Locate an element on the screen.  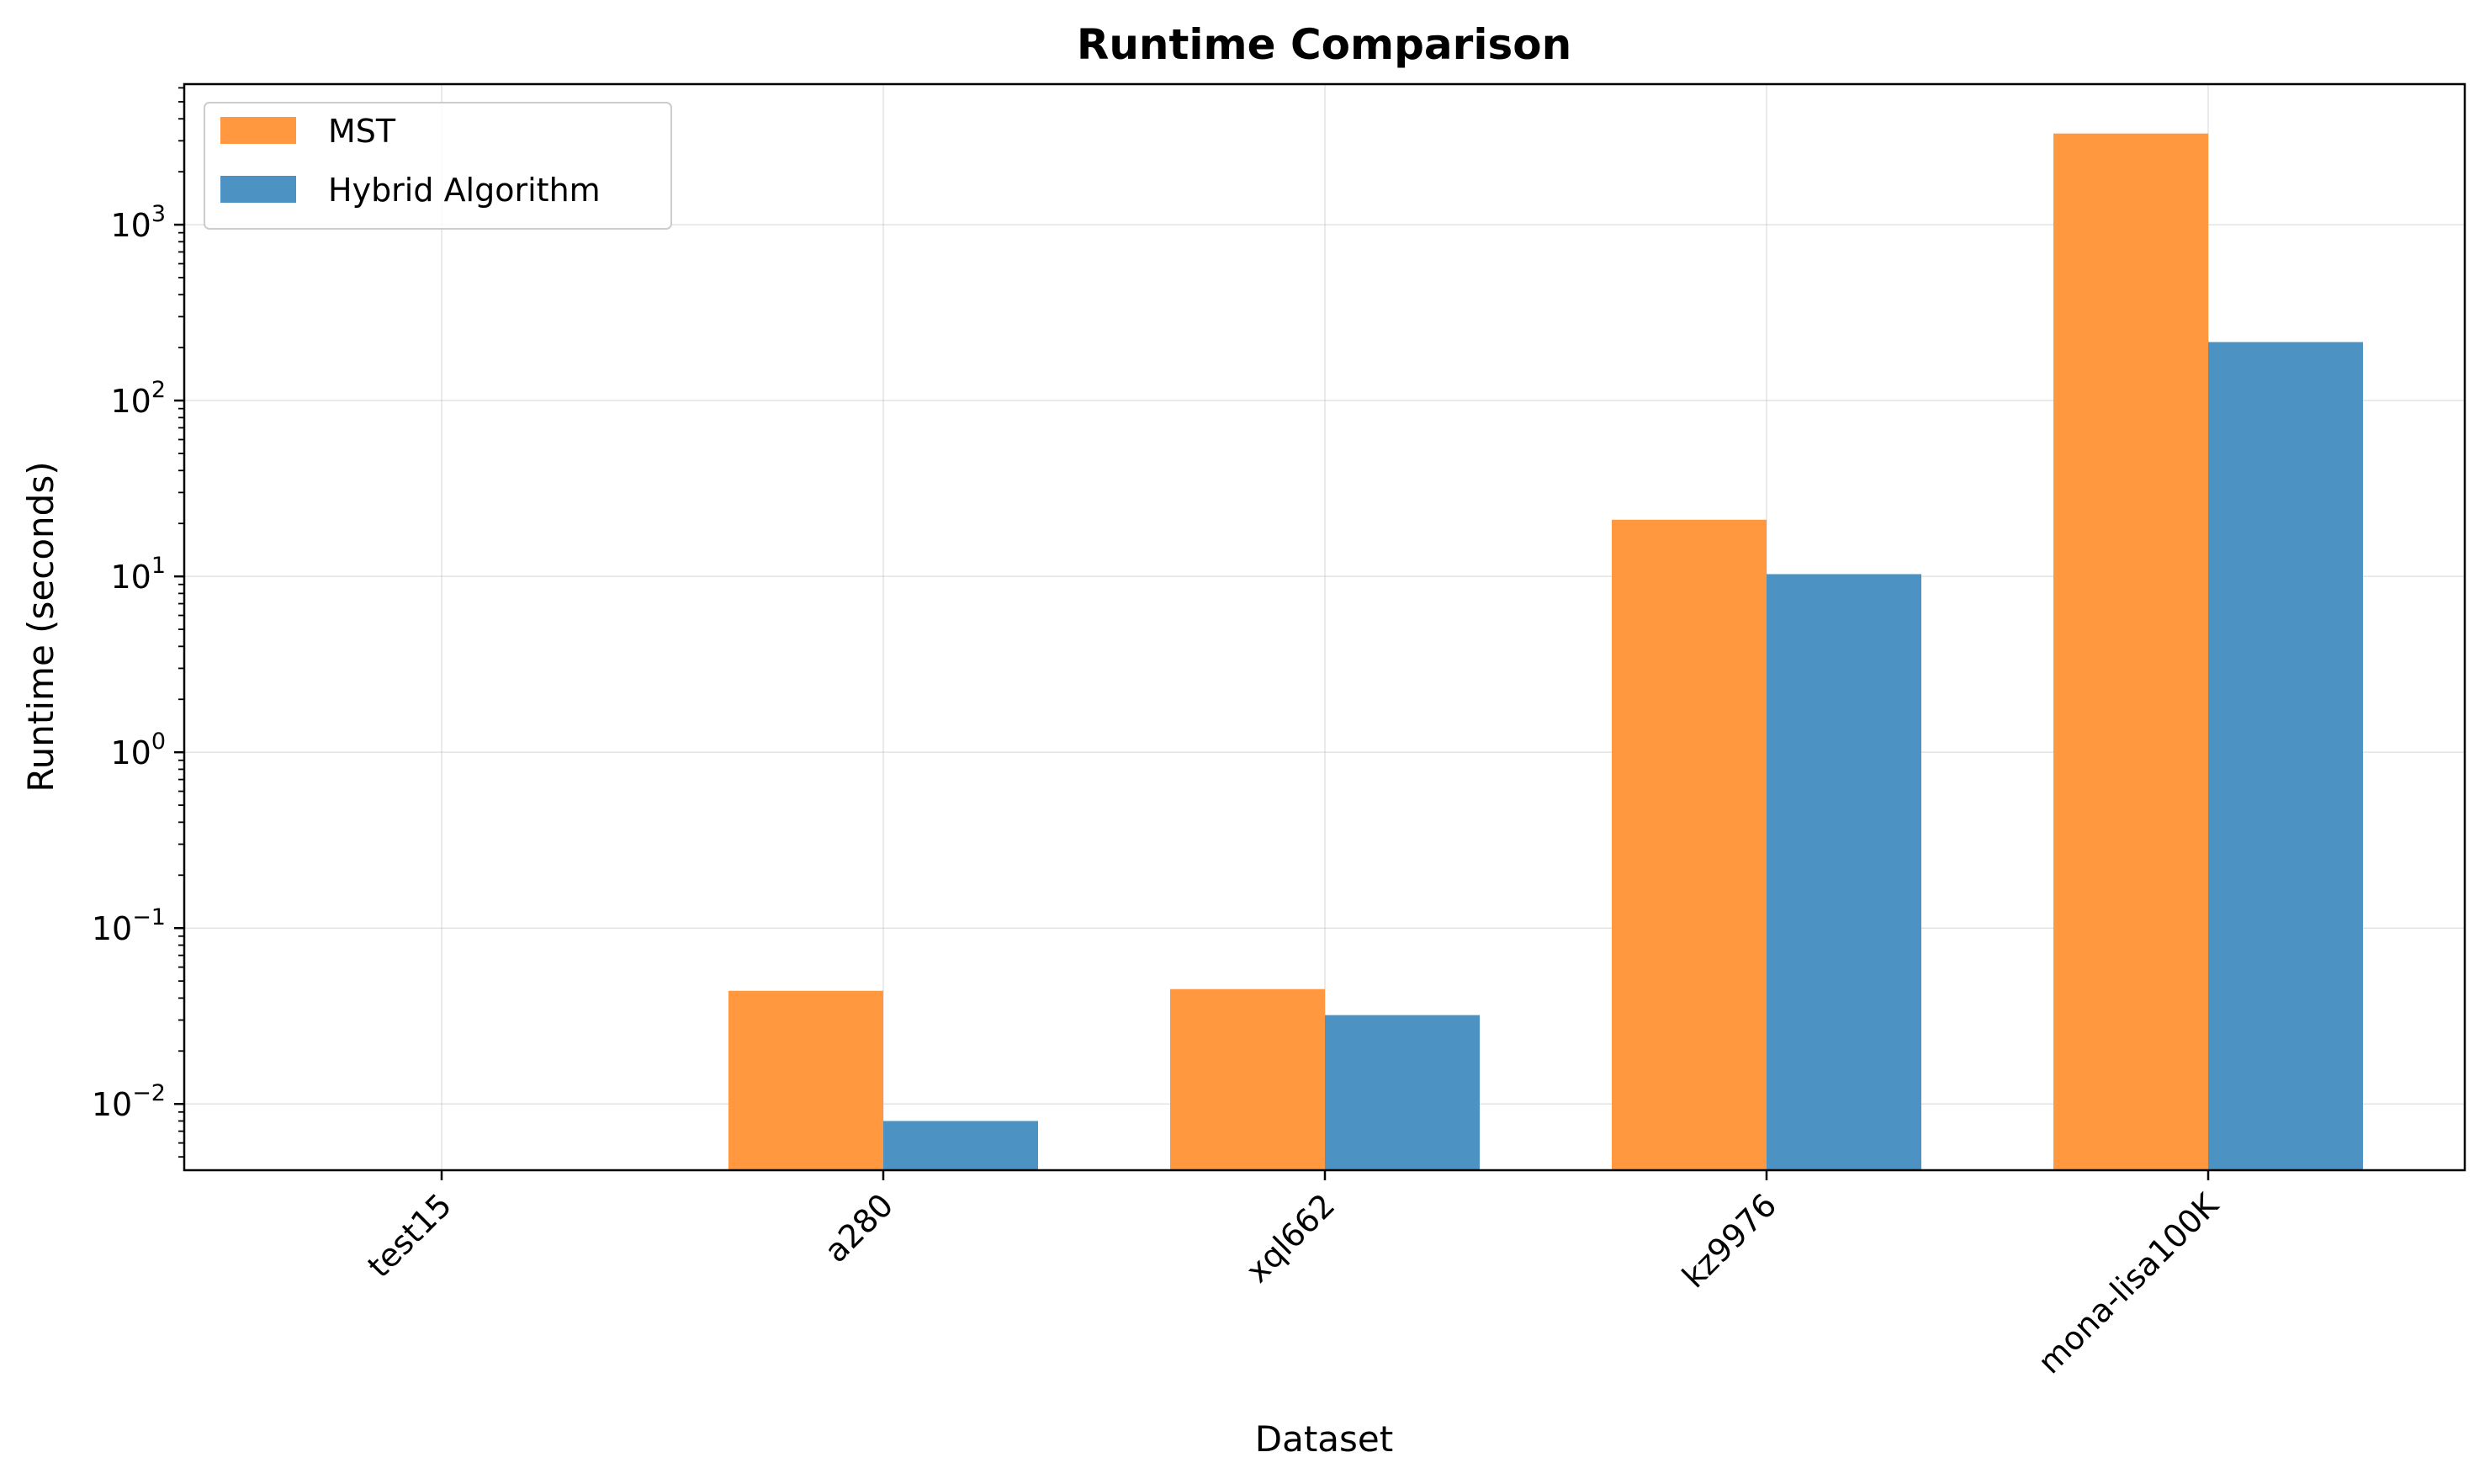
chart-title: Runtime Comparison is located at coordinates (1324, 44).